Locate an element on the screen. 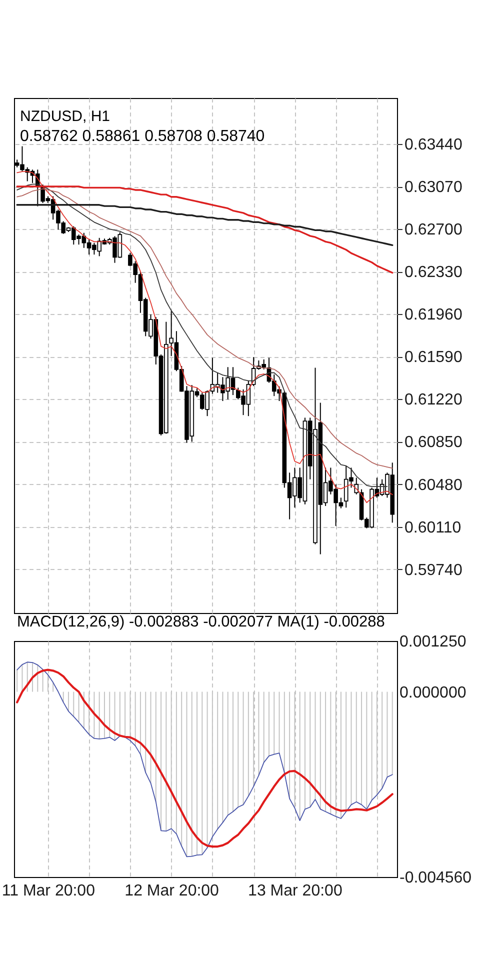  y-tick-label: 0.61960 is located at coordinates (433, 315).